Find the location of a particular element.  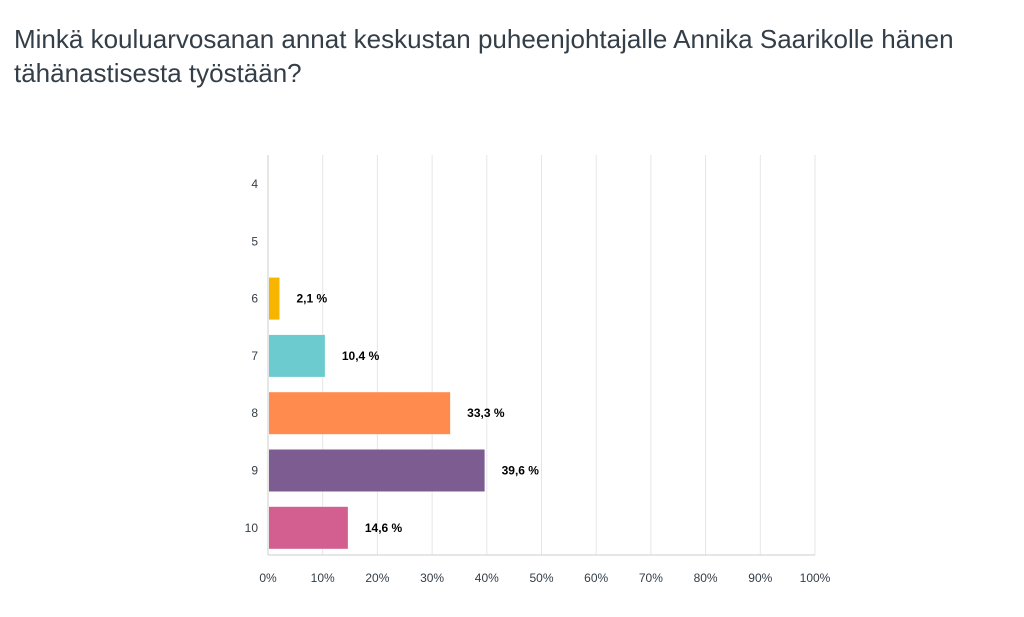

category-label: 6 is located at coordinates (254, 299).